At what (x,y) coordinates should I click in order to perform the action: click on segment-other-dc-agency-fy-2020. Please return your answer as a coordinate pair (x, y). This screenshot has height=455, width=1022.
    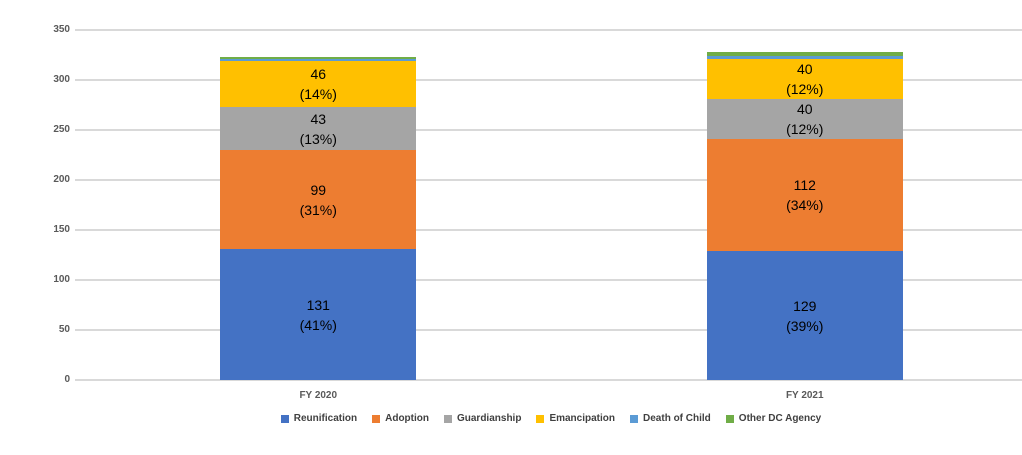
    Looking at the image, I should click on (318, 58).